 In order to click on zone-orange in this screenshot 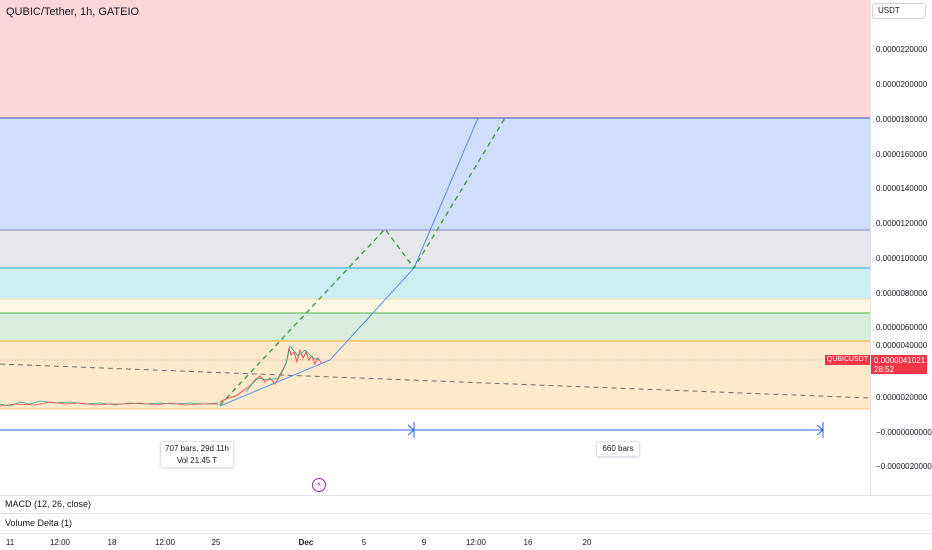, I will do `click(435, 375)`.